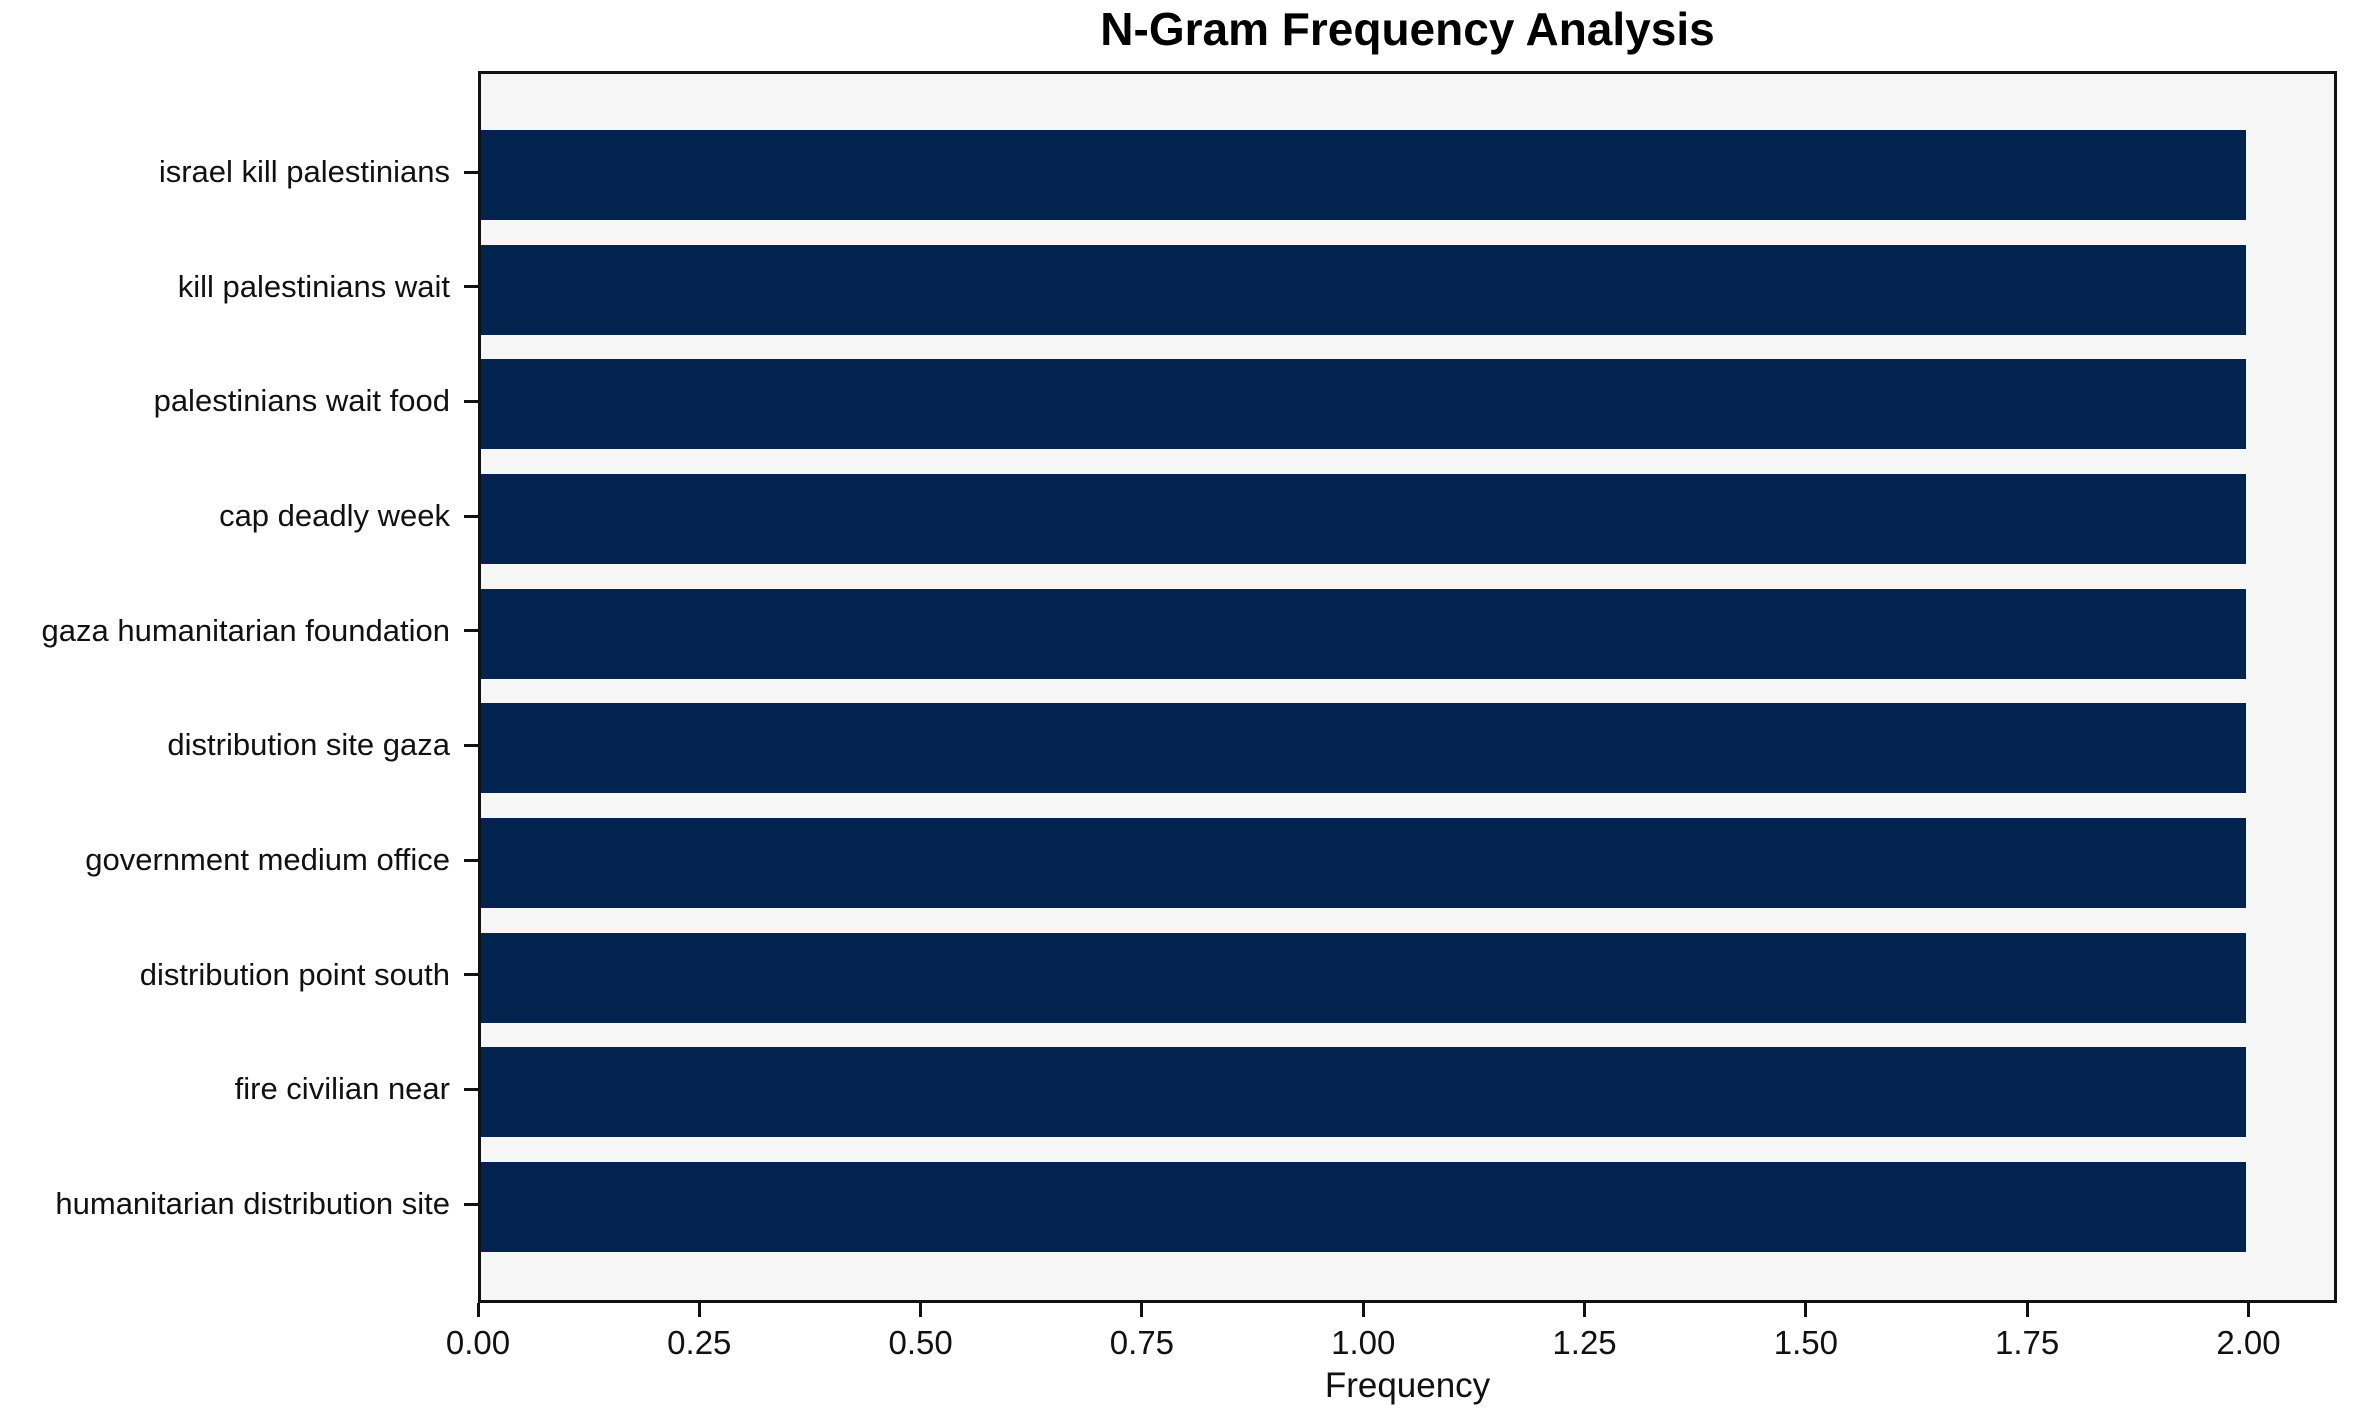 This screenshot has width=2359, height=1414. What do you see at coordinates (334, 515) in the screenshot?
I see `y-tick-label: cap deadly week` at bounding box center [334, 515].